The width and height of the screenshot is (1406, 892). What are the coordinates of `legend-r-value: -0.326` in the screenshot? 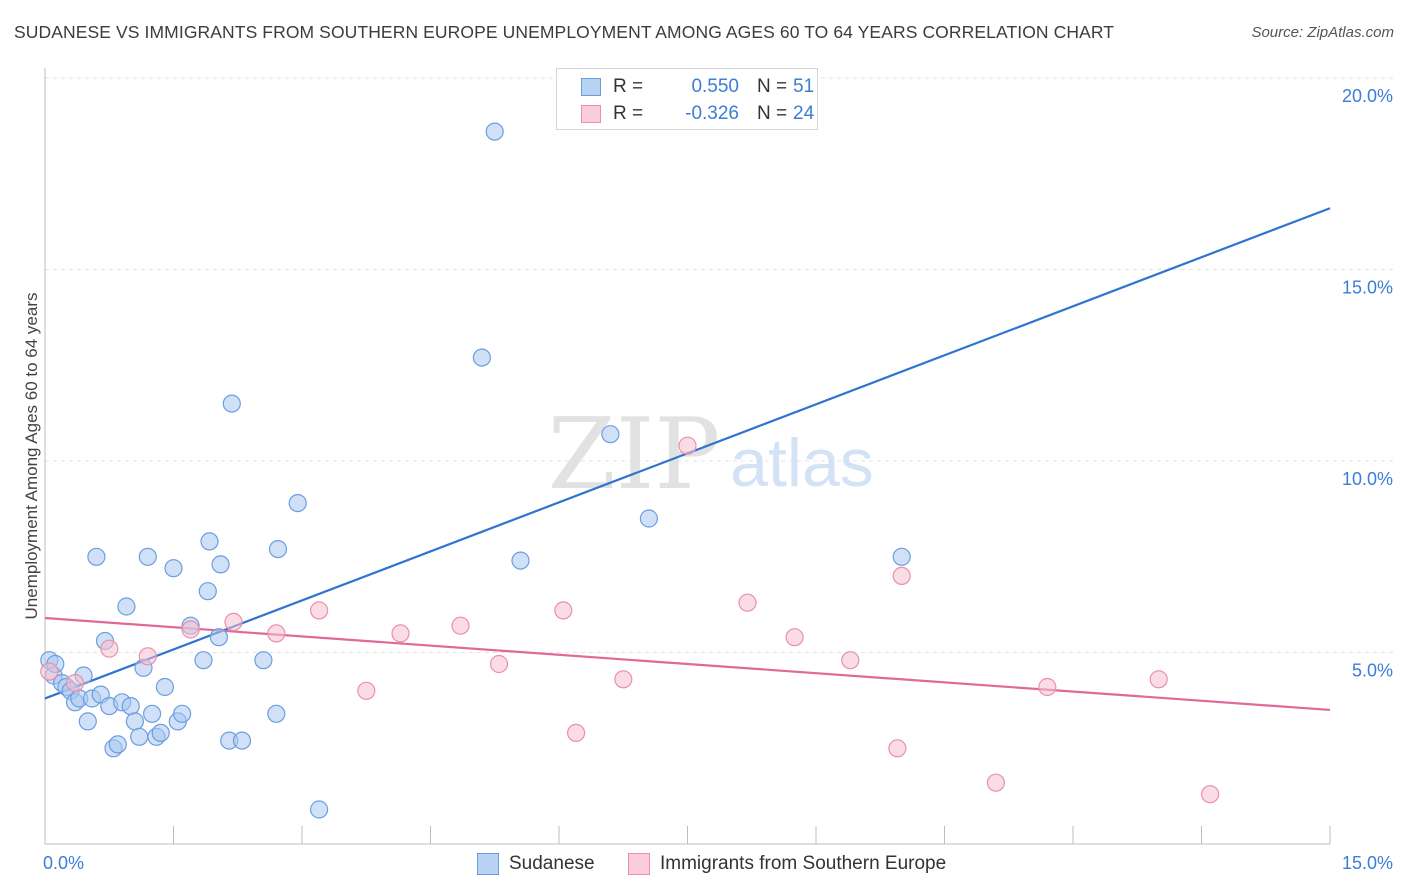 It's located at (712, 113).